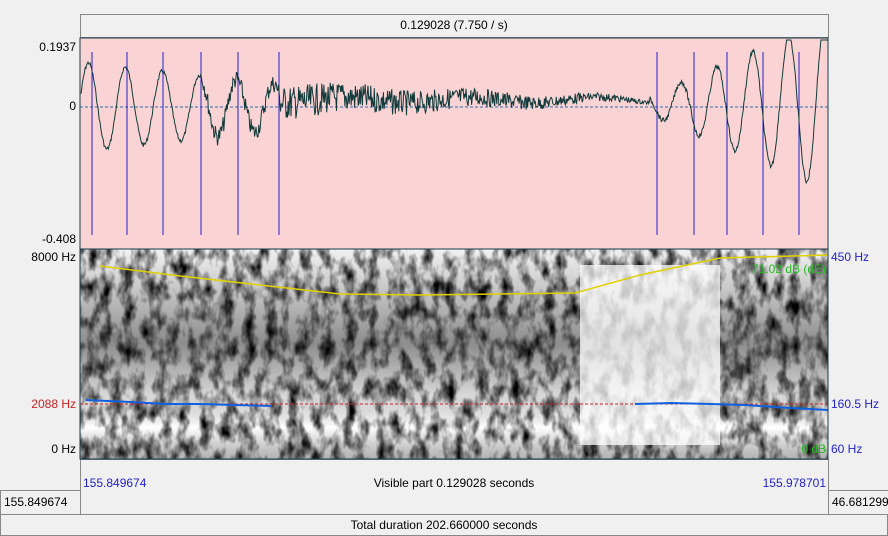 Image resolution: width=888 pixels, height=536 pixels. I want to click on visible-part: Visible part 0.129028 seconds, so click(454, 483).